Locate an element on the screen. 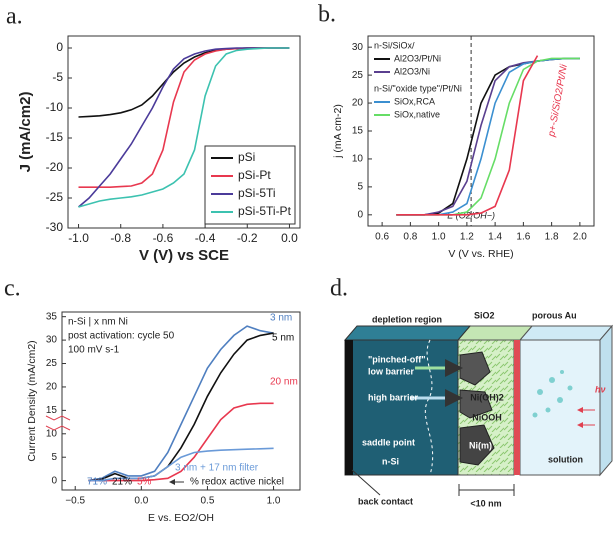 This screenshot has height=544, width=614. diagram-label: SiO2 is located at coordinates (484, 315).